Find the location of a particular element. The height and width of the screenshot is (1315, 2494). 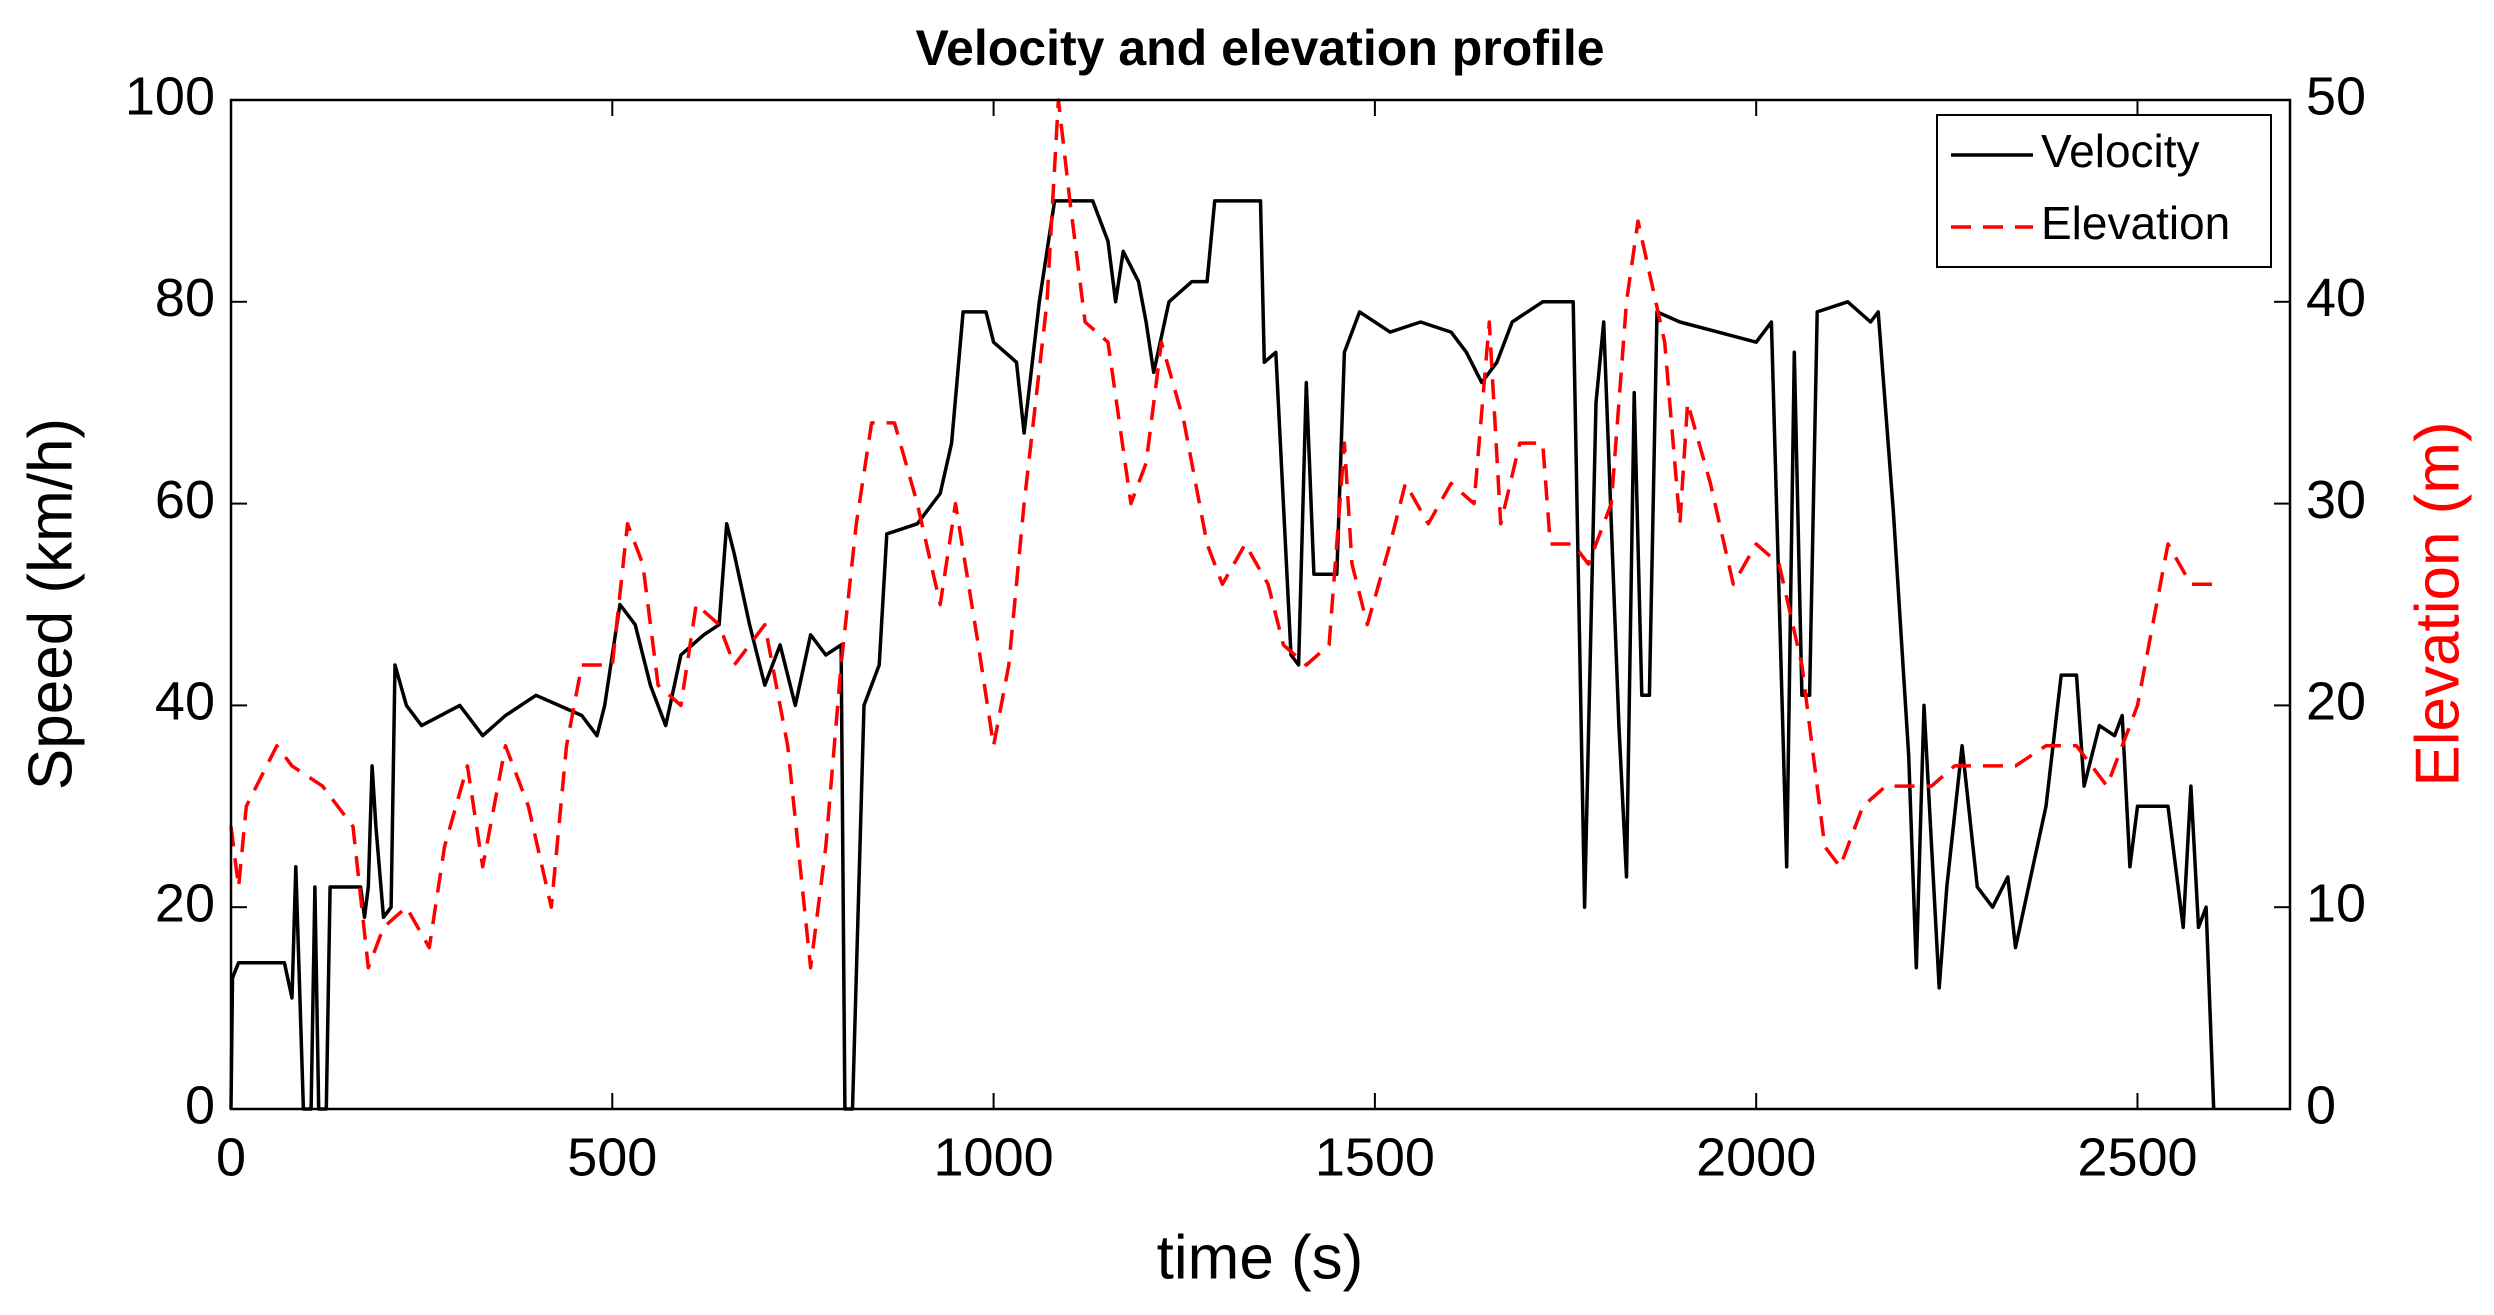

y-tick-label: 20 is located at coordinates (185, 903).